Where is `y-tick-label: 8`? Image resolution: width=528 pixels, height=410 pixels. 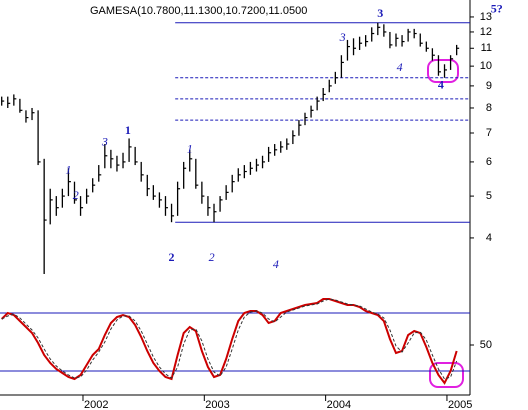 y-tick-label: 8 is located at coordinates (489, 108).